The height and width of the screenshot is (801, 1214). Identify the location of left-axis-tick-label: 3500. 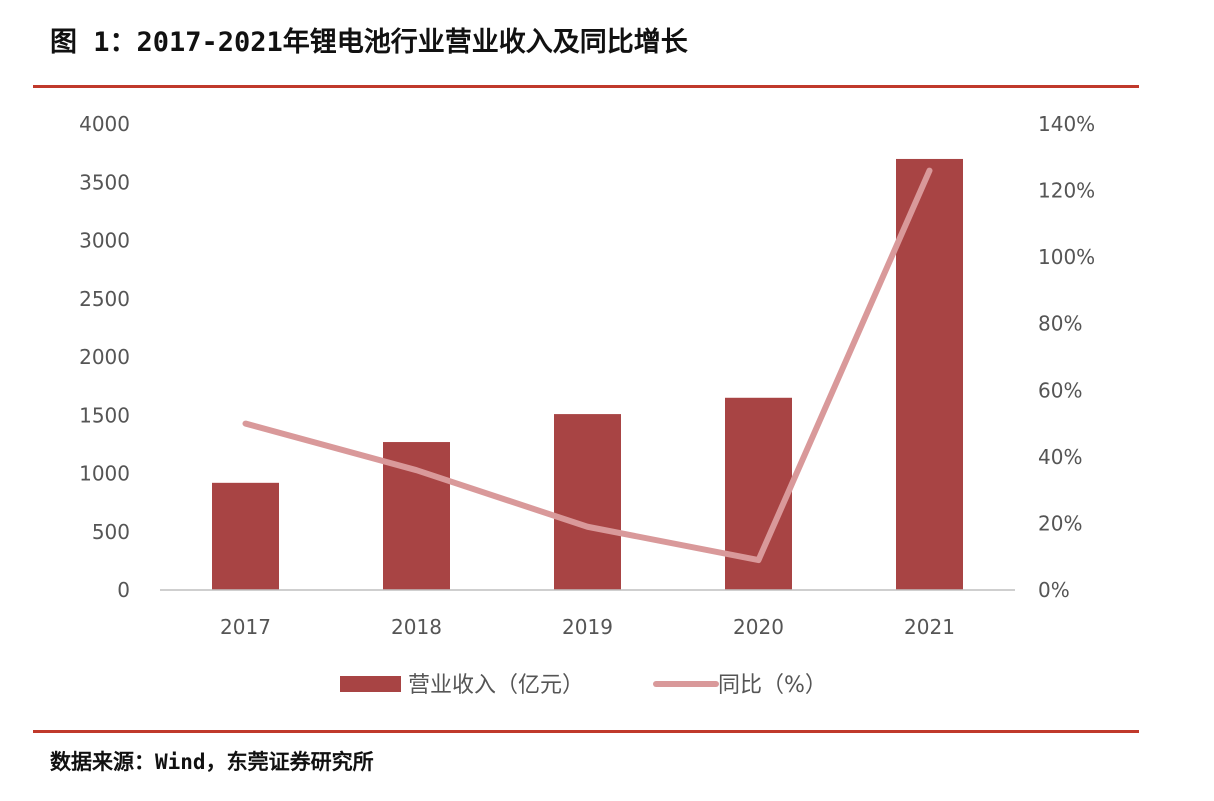
(104, 182).